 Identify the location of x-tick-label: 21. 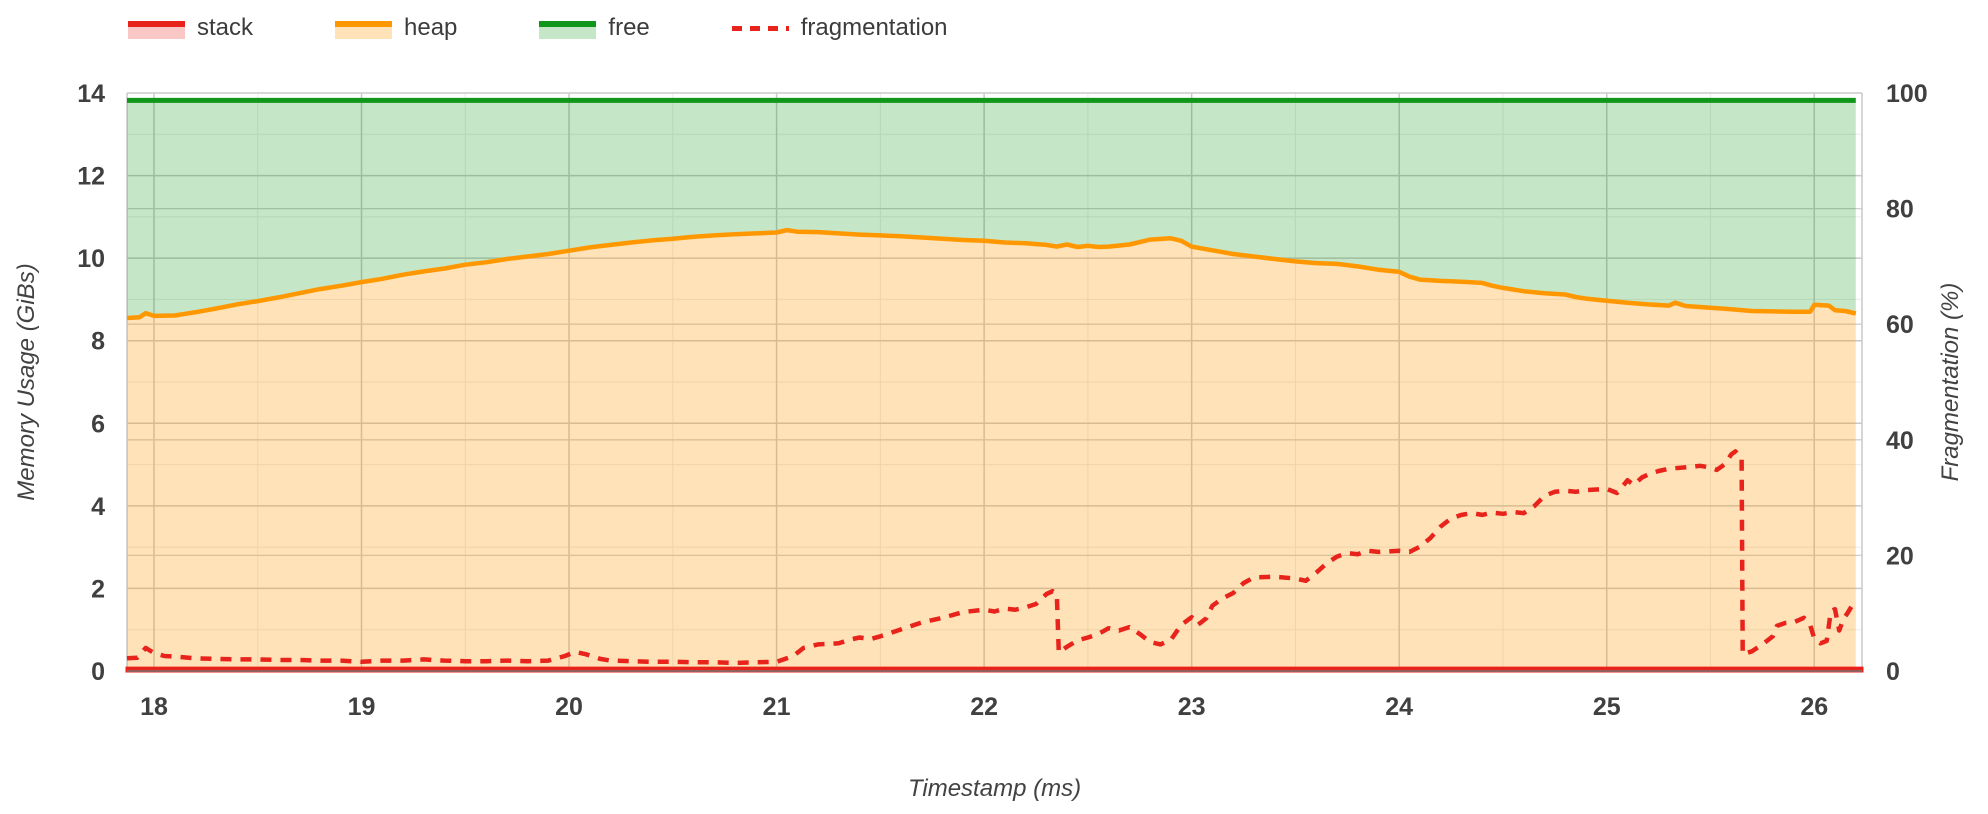
(777, 707).